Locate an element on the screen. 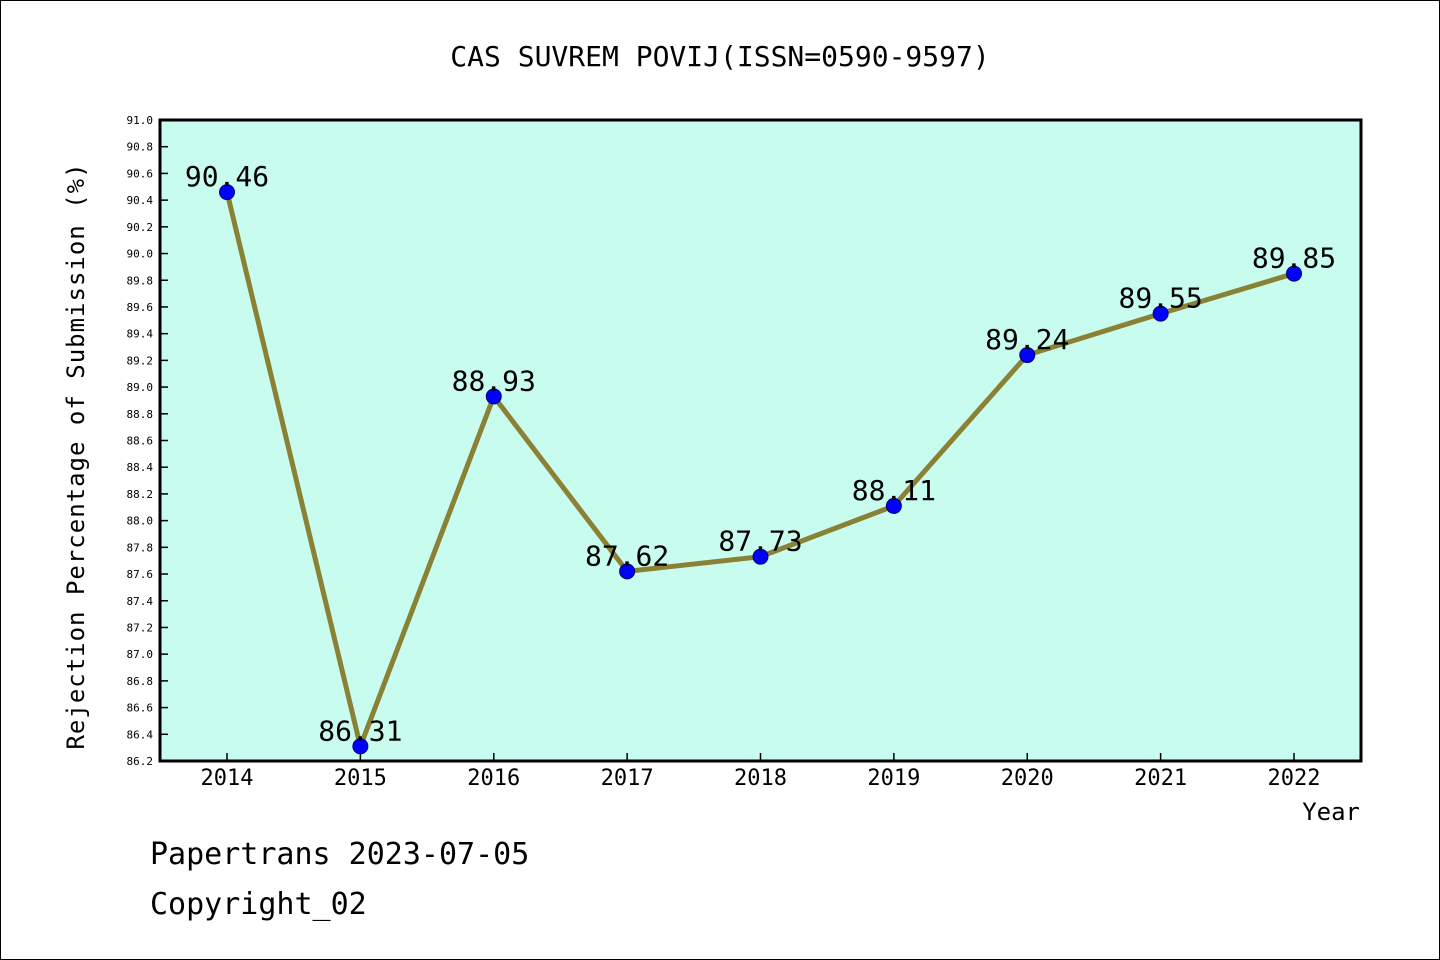  data-label: 87.73 is located at coordinates (760, 541).